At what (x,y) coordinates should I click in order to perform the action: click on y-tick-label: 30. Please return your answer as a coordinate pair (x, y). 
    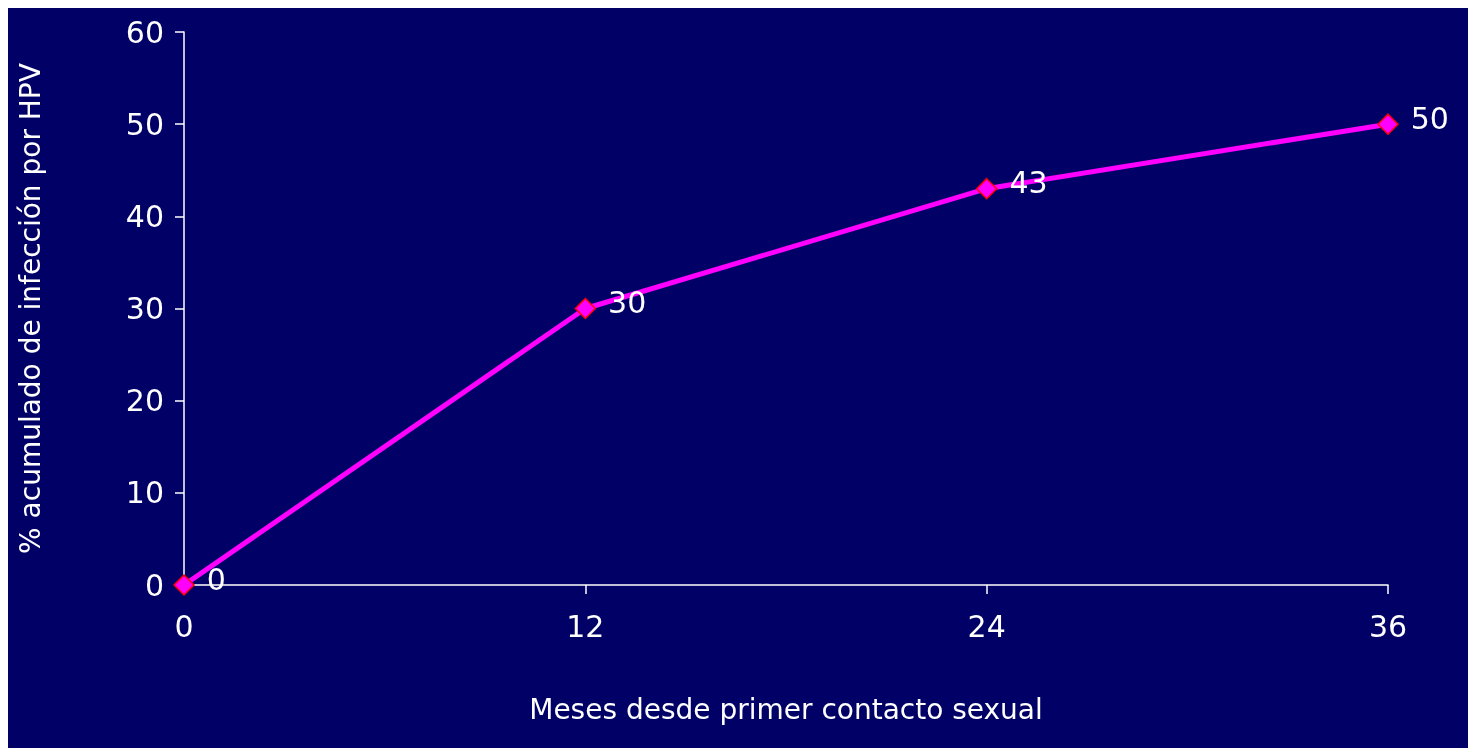
    Looking at the image, I should click on (144, 308).